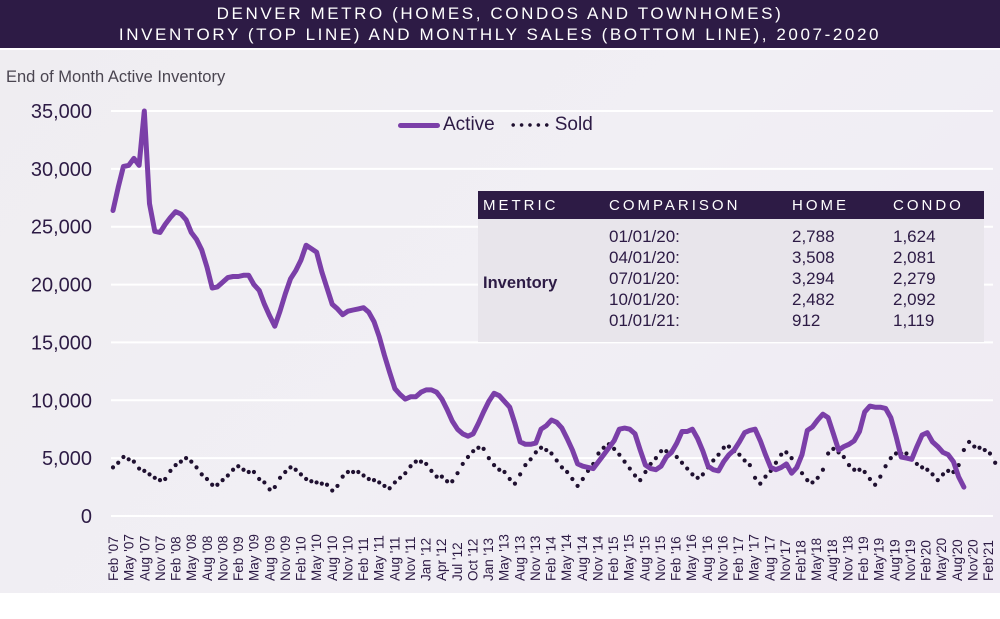 The image size is (1000, 619). I want to click on header-comparison: COMPARISON, so click(675, 205).